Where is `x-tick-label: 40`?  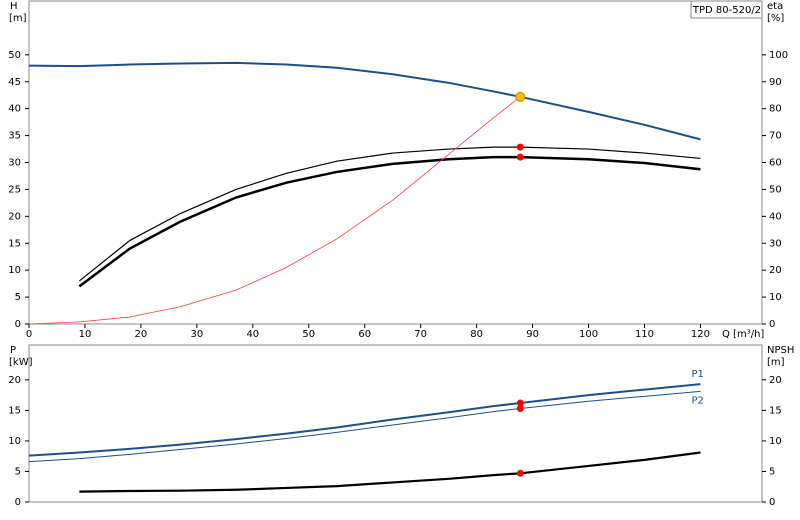
x-tick-label: 40 is located at coordinates (252, 334).